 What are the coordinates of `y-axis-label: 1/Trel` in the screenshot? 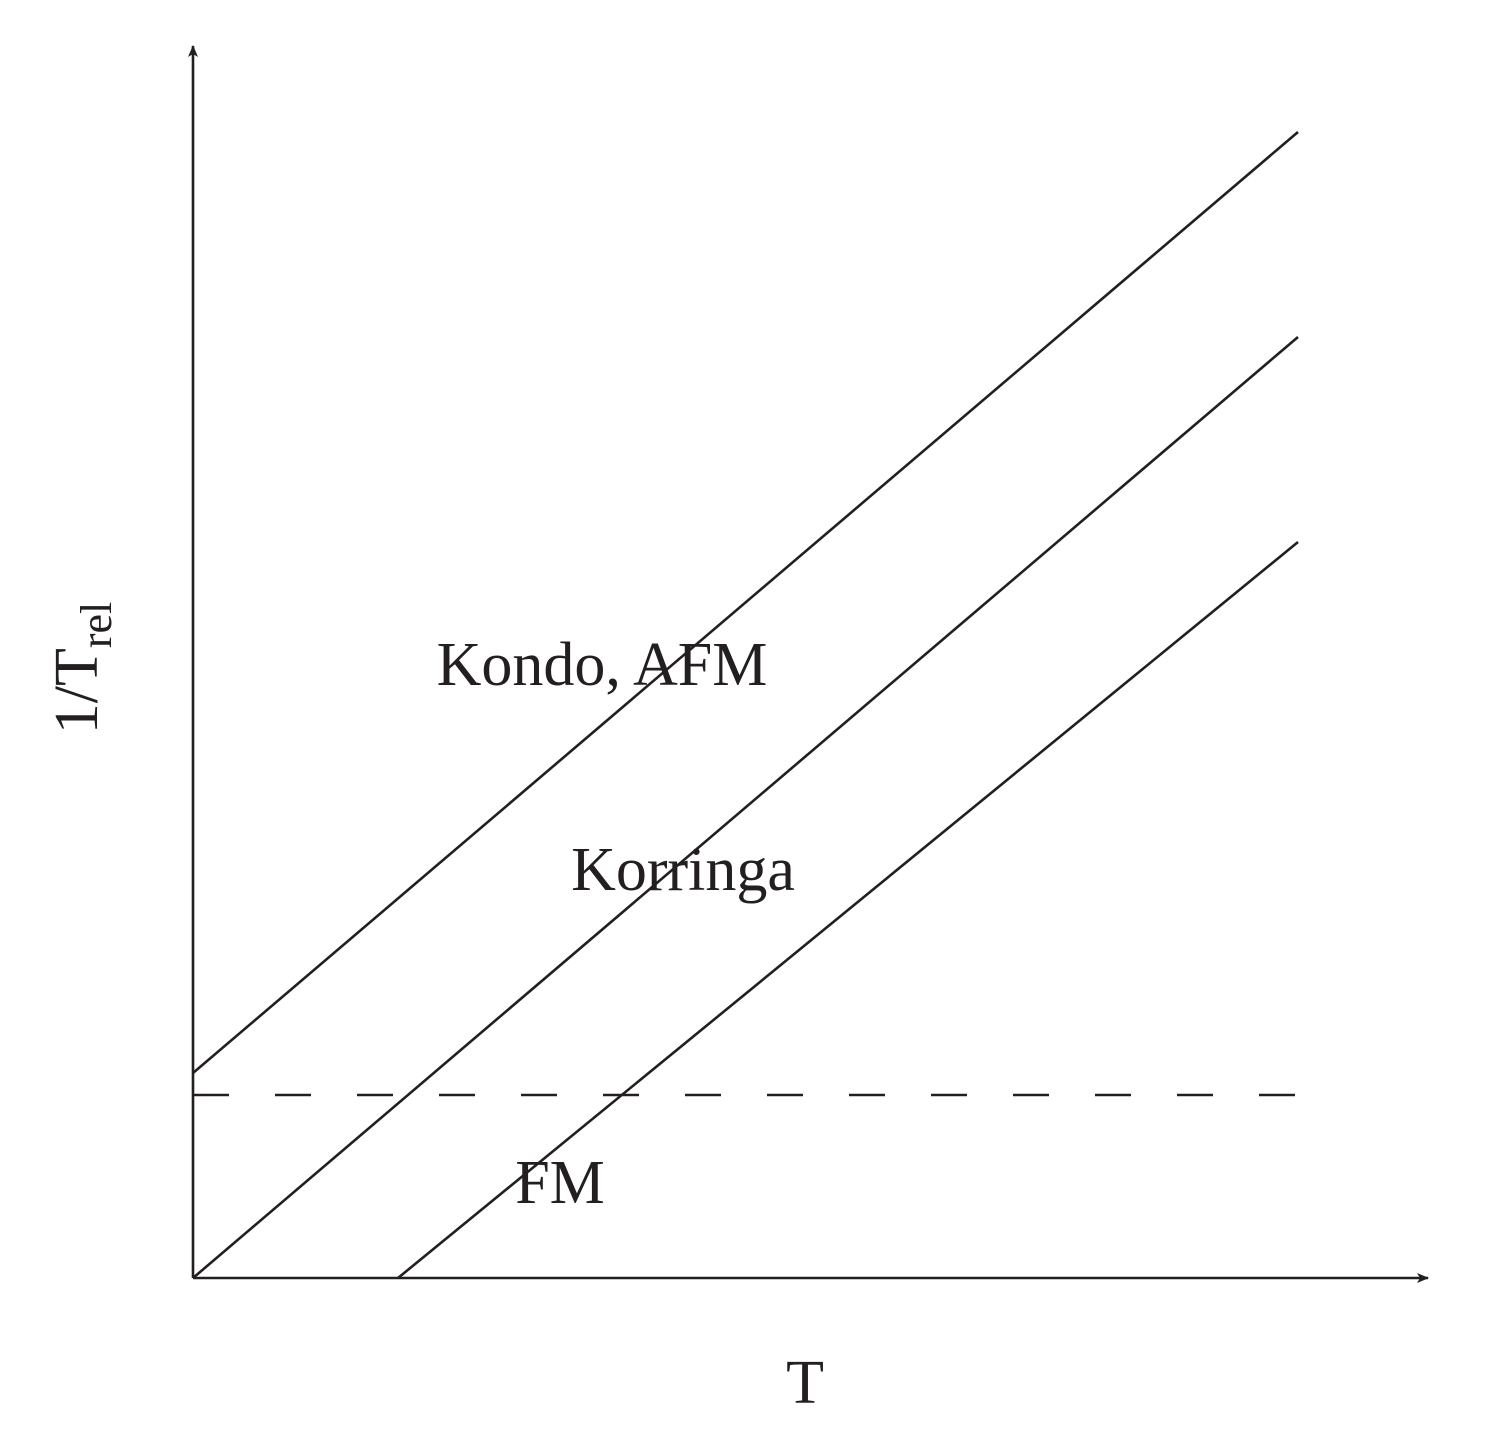 It's located at (82, 668).